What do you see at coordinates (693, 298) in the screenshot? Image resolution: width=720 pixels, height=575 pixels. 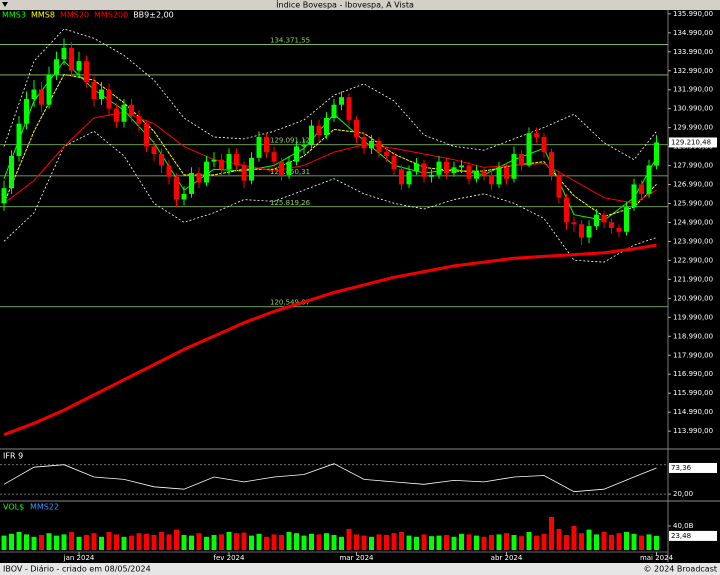 I see `y-tick-label: 120.990,00` at bounding box center [693, 298].